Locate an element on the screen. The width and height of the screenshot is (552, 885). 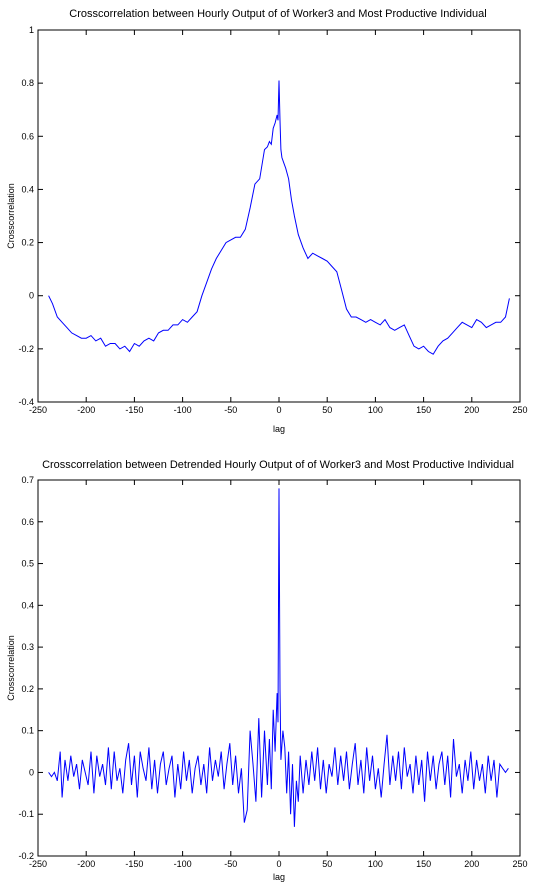
y-tick-label: -0.4 is located at coordinates (26, 402).